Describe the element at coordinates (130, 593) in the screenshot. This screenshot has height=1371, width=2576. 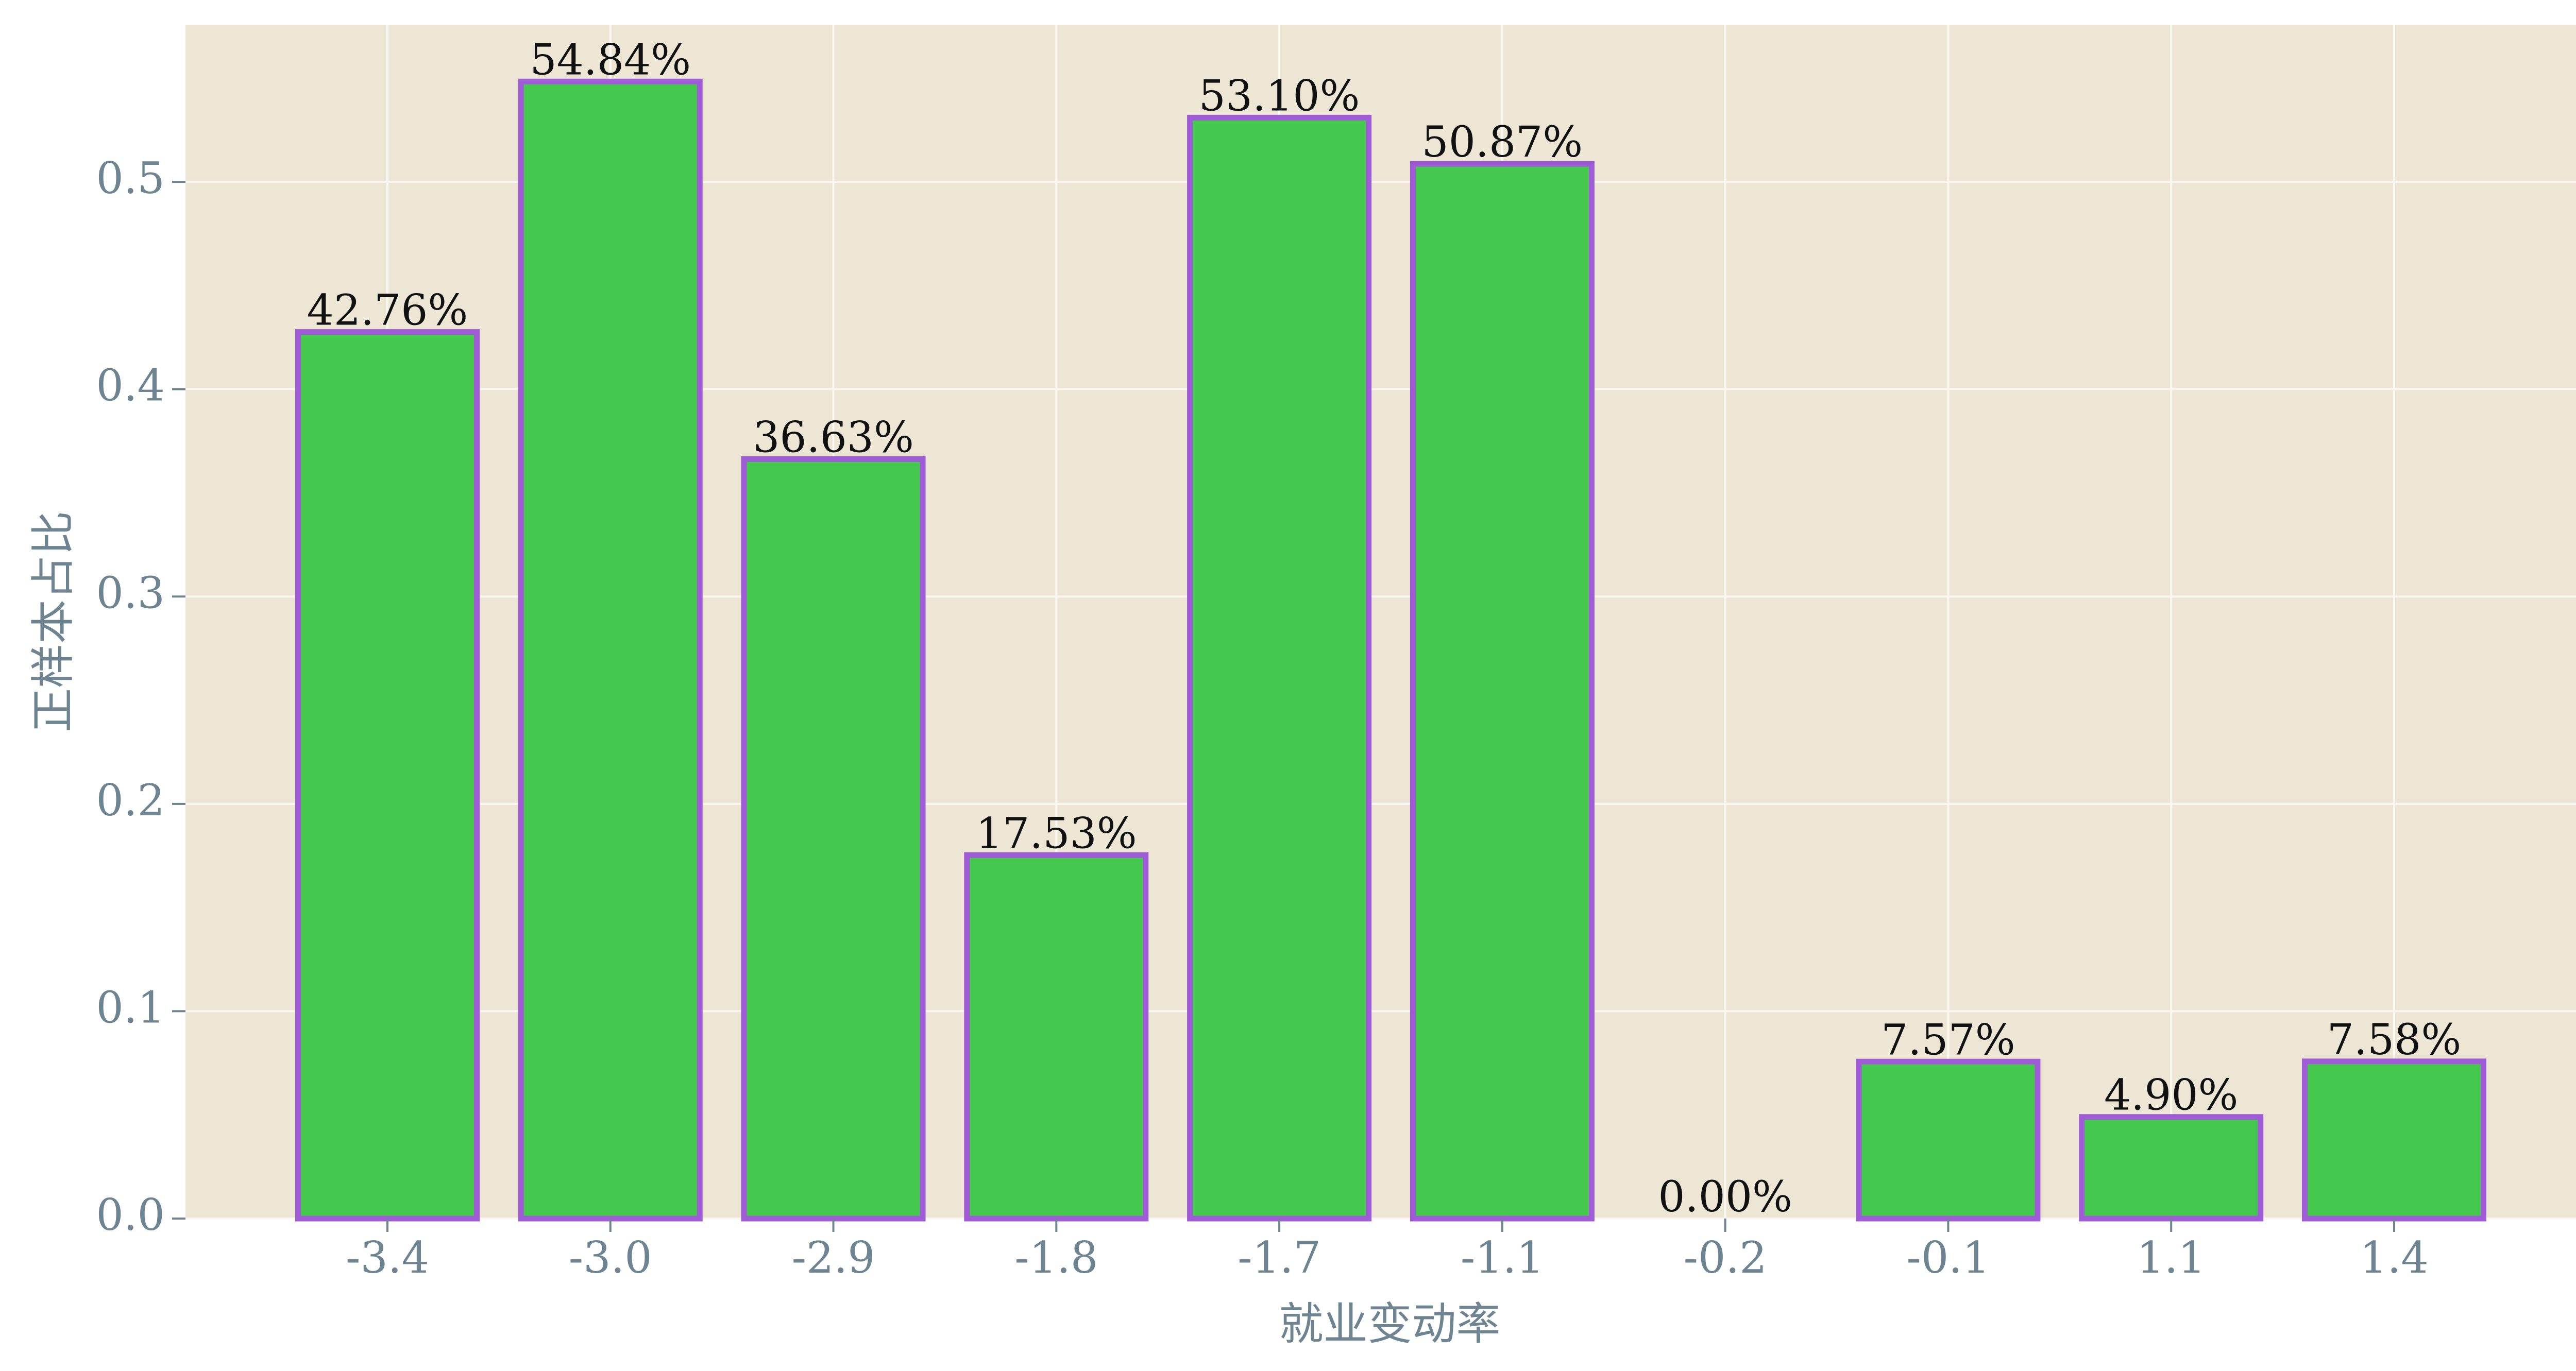
I see `y-tick-label: 0.3` at that location.